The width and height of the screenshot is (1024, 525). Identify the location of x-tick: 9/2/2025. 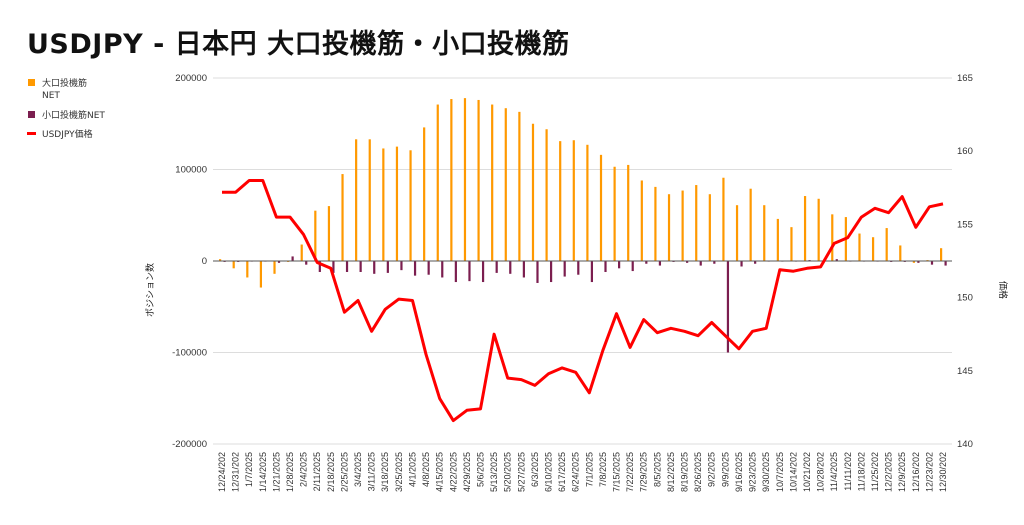
(712, 469).